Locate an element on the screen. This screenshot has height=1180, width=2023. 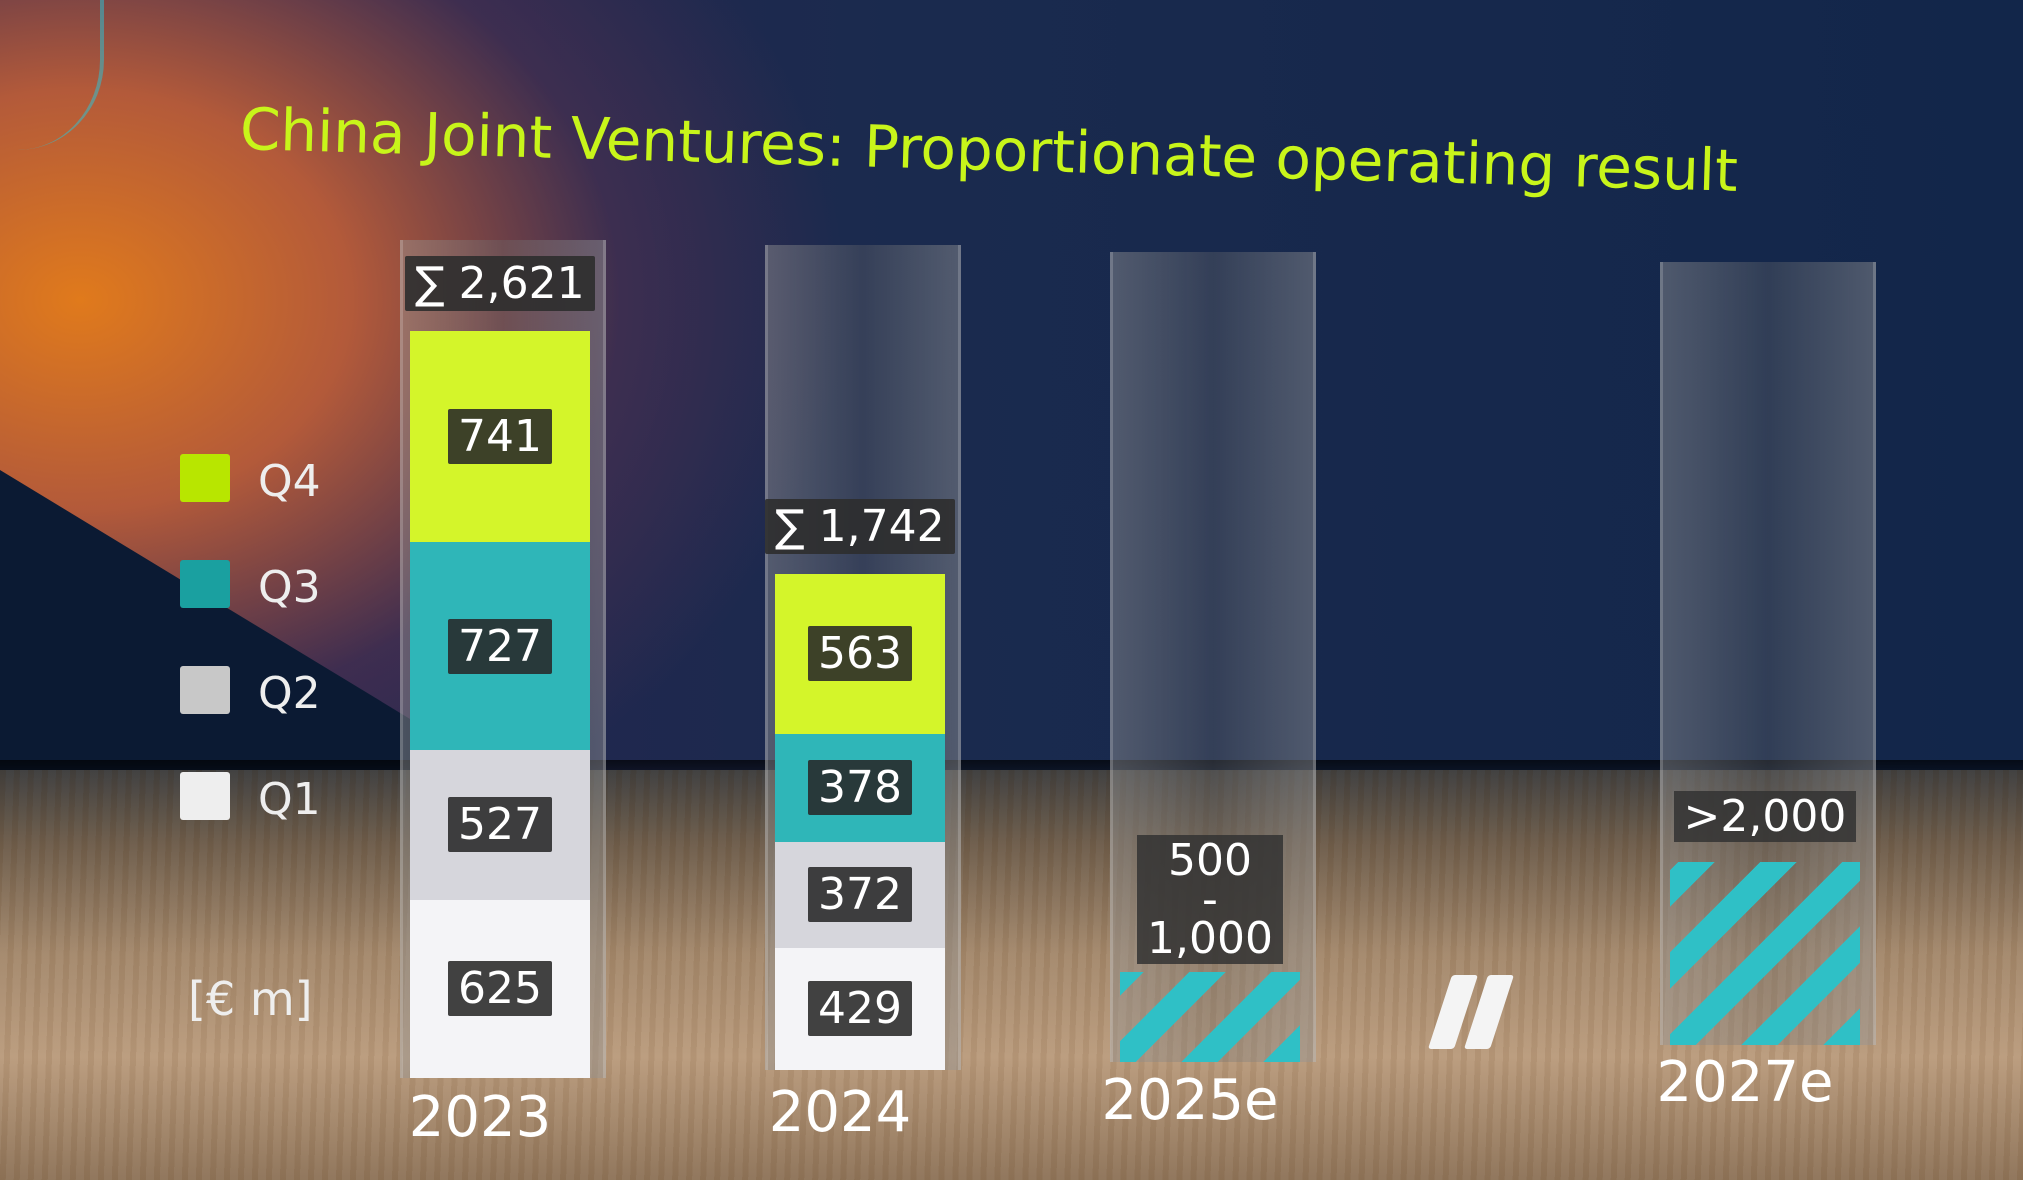
legend-swatch-q4 is located at coordinates (205, 478).